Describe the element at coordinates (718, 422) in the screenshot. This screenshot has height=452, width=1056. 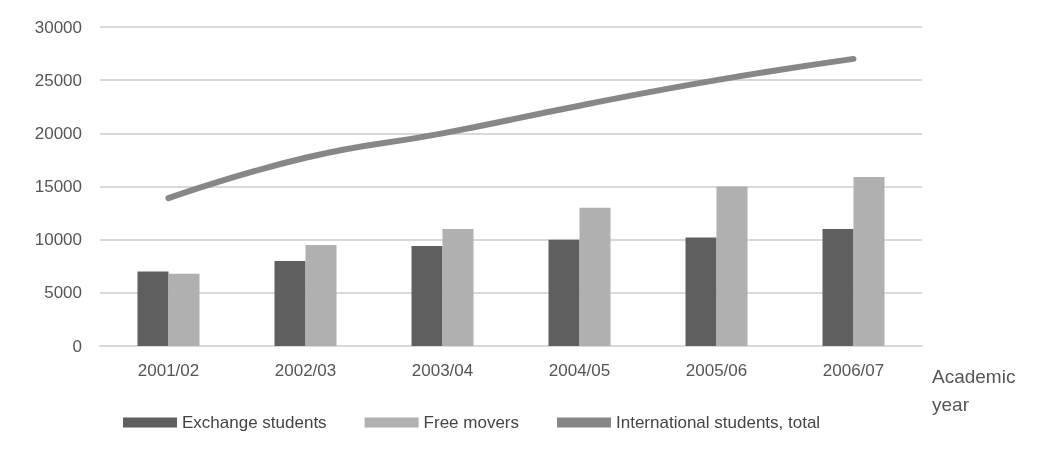
I see `legend-label: International students, total` at that location.